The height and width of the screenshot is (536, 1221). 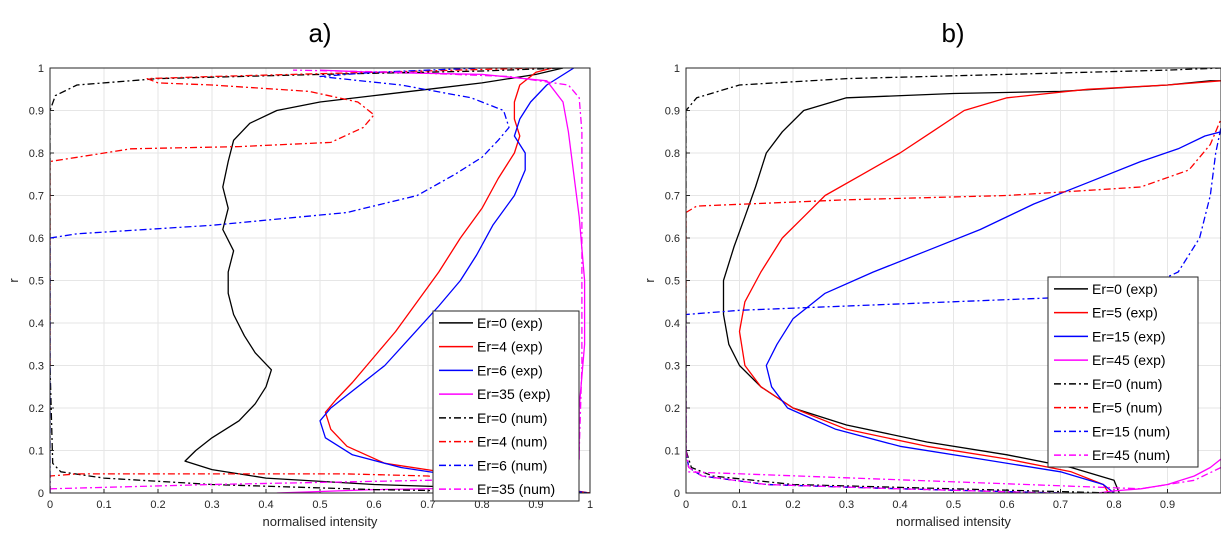 I want to click on legend-label: Er=5 (num), so click(x=1127, y=408).